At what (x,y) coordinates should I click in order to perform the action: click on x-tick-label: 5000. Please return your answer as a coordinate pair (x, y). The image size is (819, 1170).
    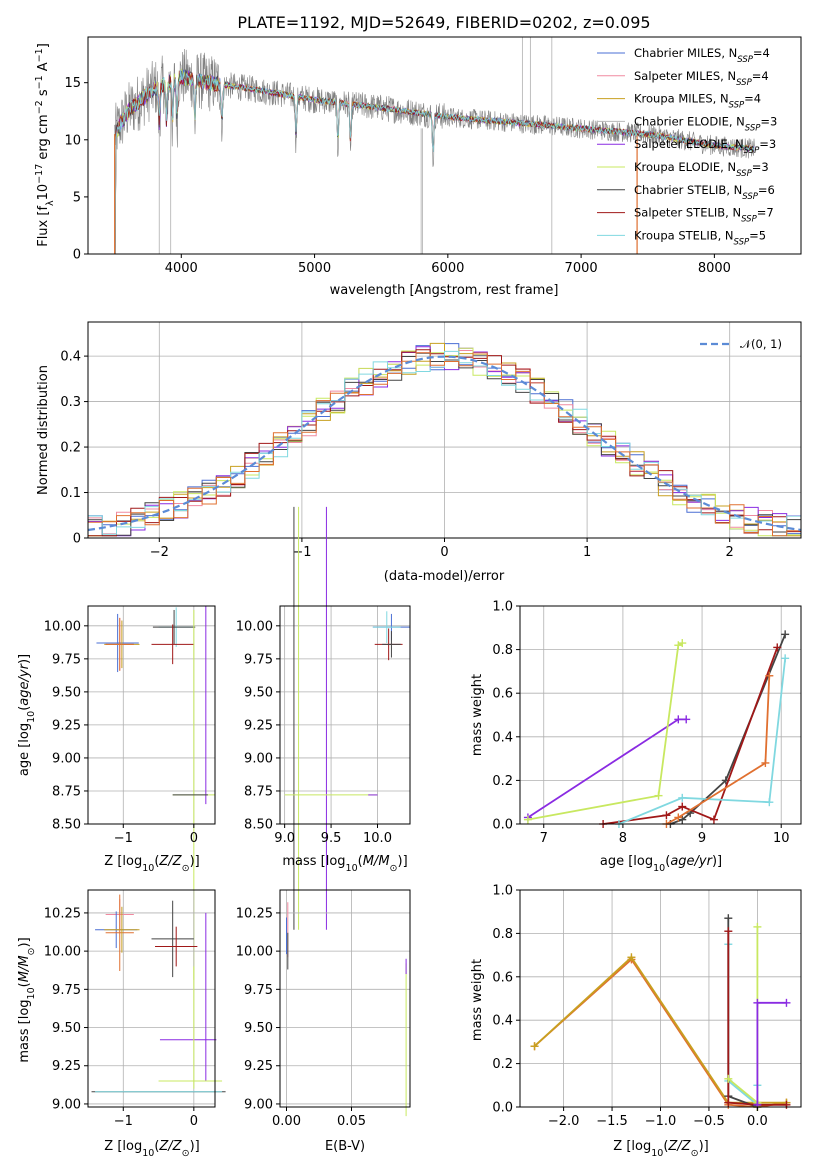
    Looking at the image, I should click on (314, 268).